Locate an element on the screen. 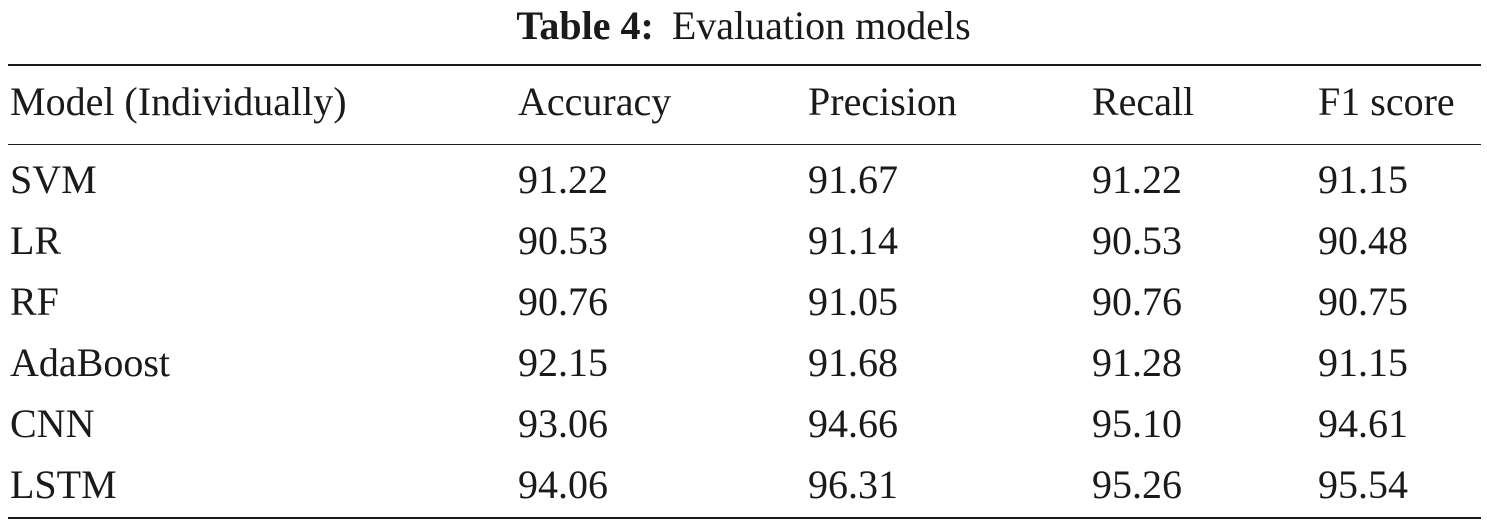  model-name: CNN is located at coordinates (52, 423).